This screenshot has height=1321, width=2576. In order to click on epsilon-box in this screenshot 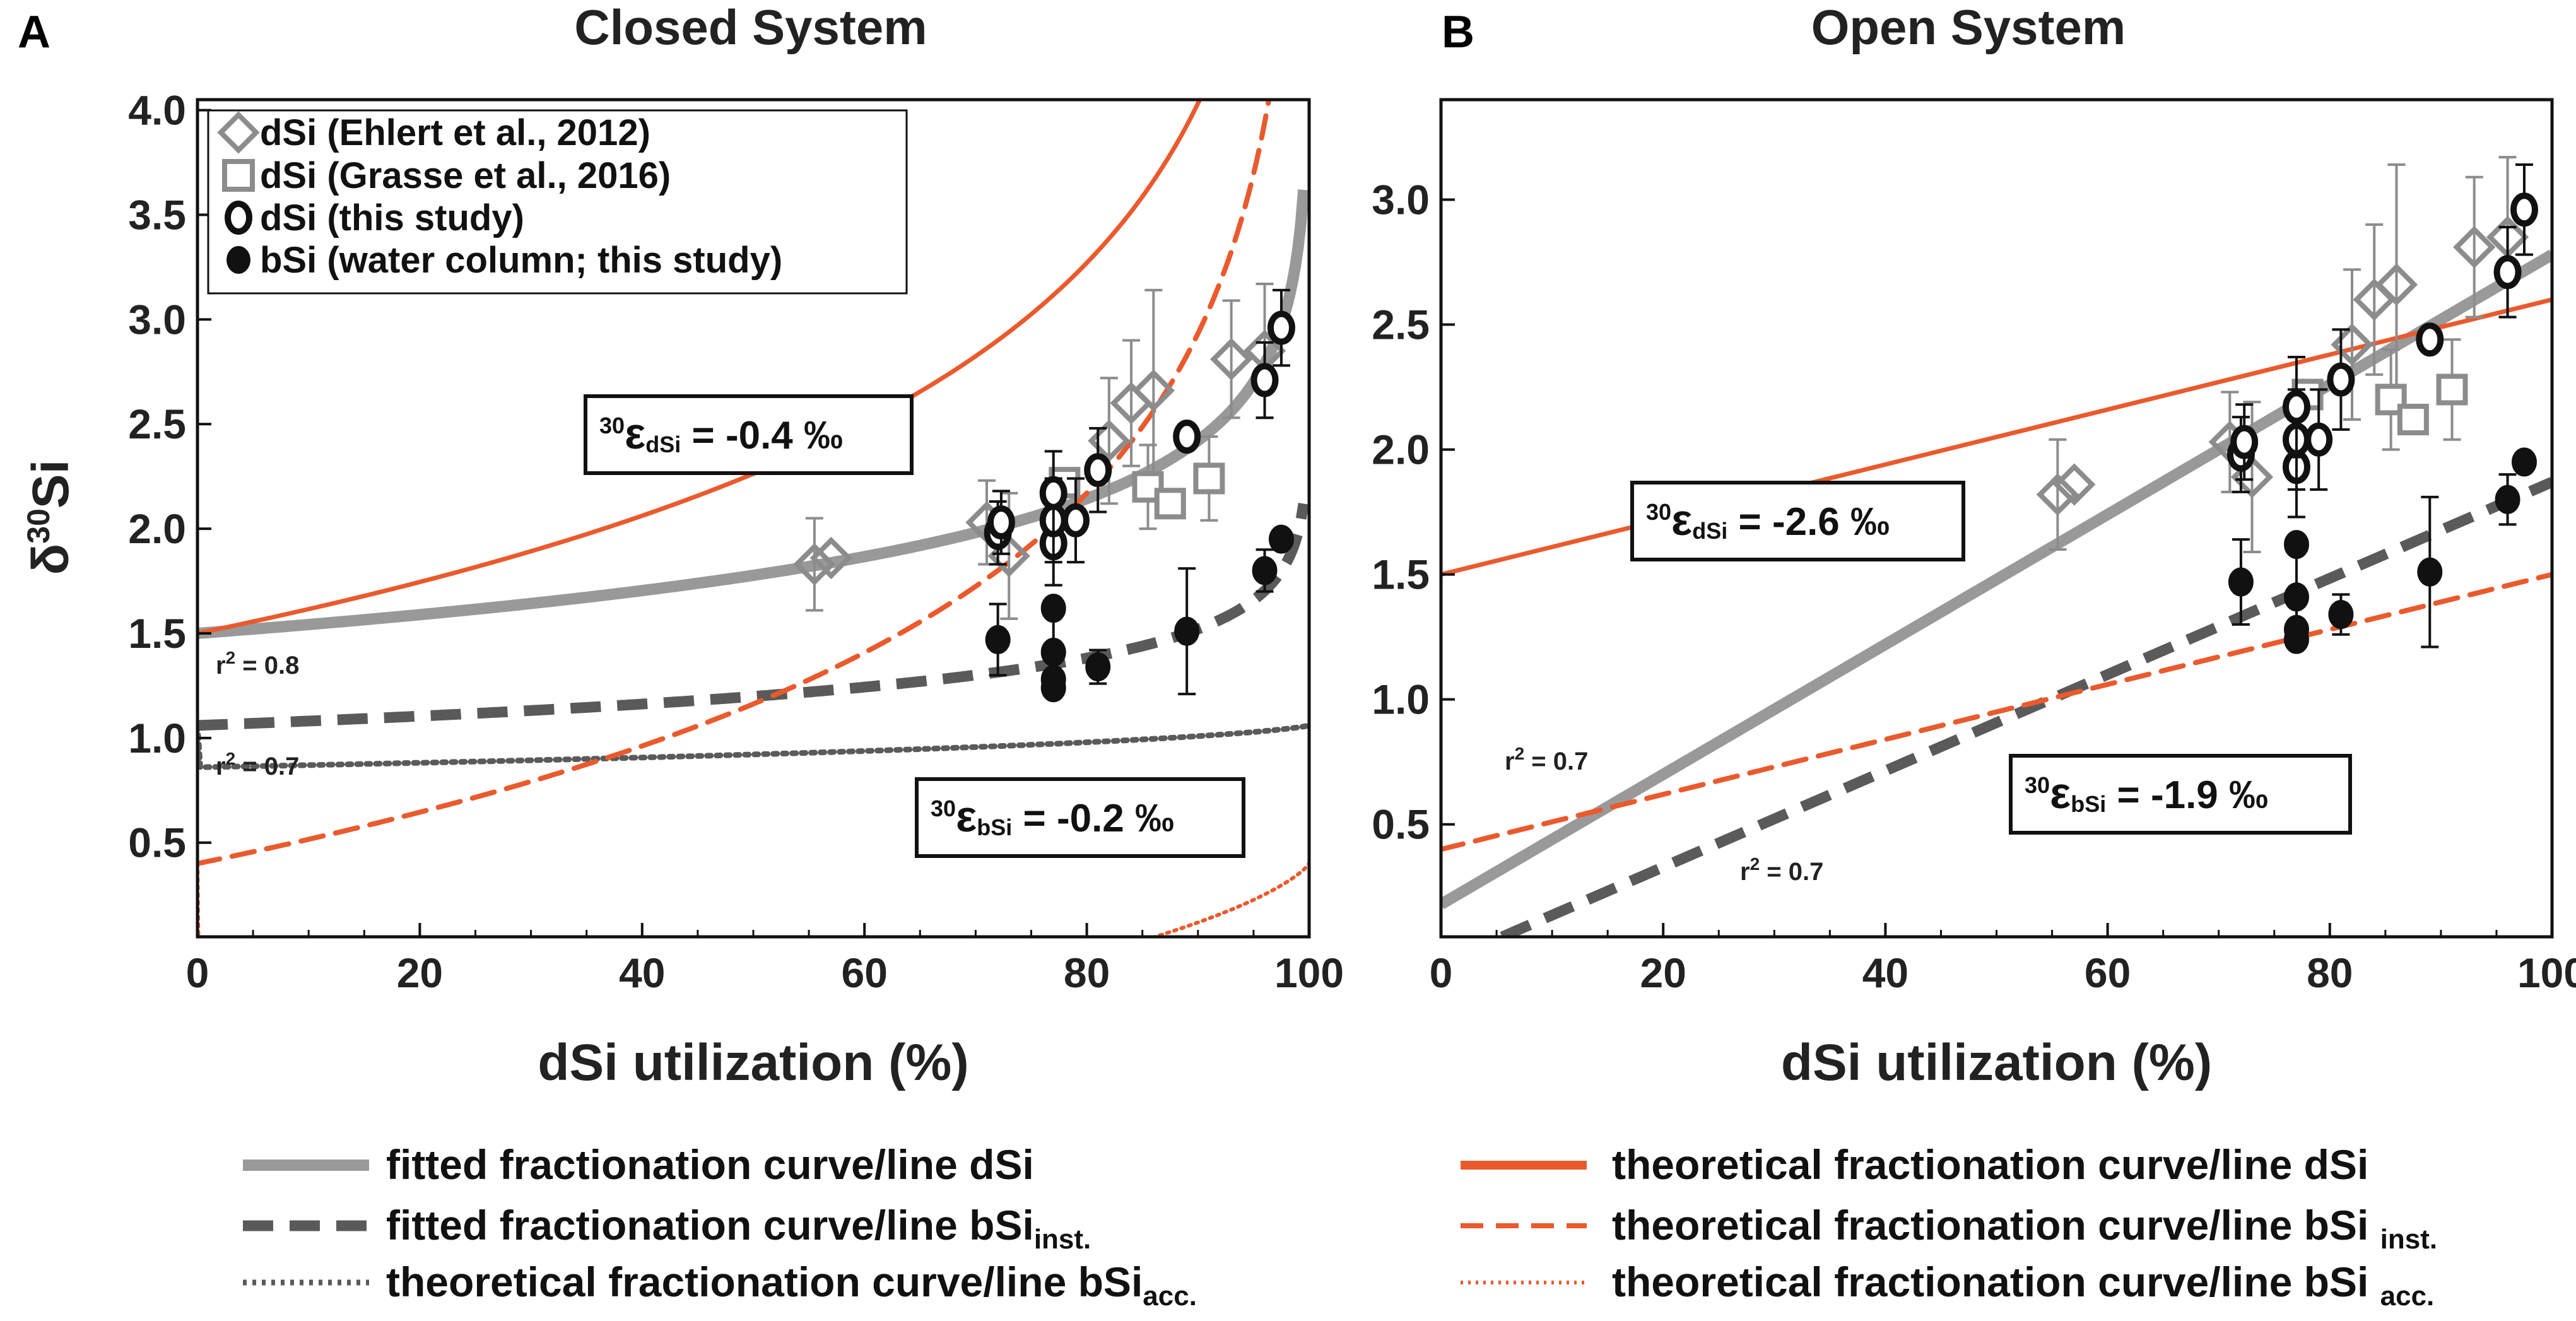, I will do `click(1080, 818)`.